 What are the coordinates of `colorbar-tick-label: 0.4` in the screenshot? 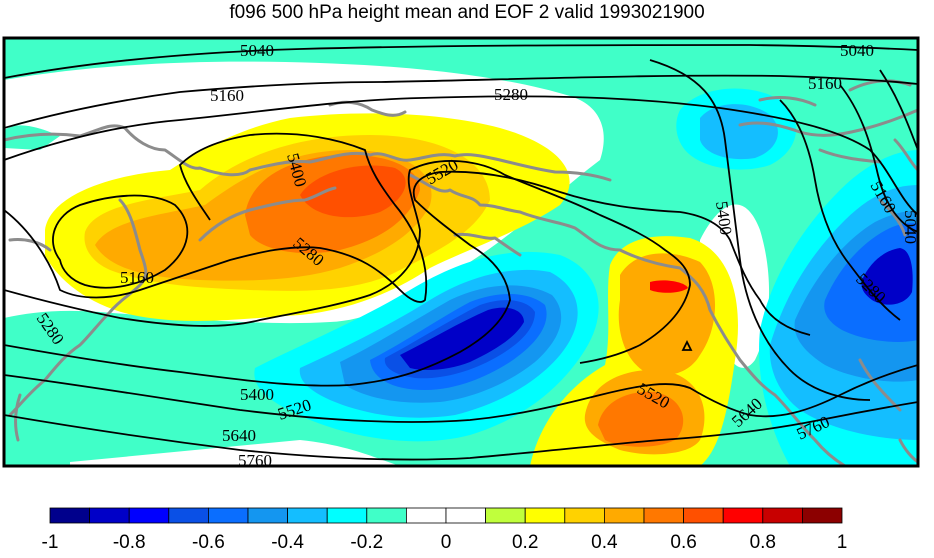 It's located at (604, 542).